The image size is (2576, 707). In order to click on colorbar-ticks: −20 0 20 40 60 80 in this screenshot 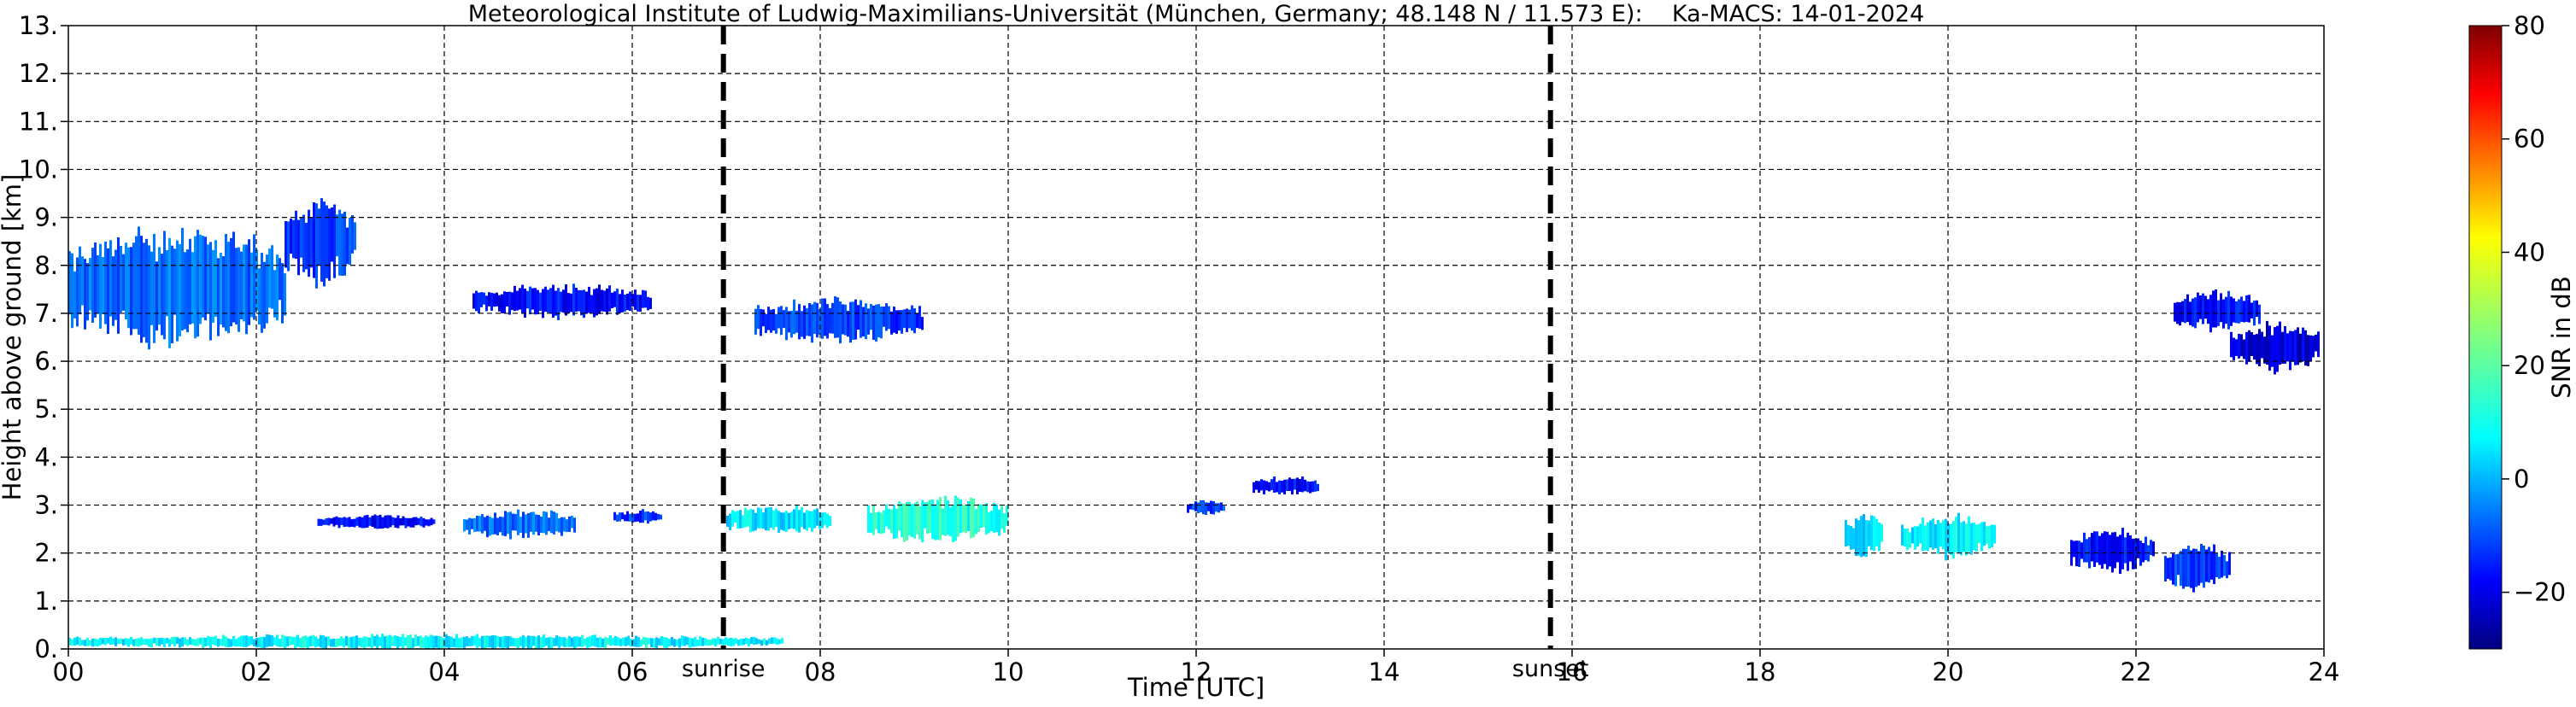, I will do `click(2534, 309)`.